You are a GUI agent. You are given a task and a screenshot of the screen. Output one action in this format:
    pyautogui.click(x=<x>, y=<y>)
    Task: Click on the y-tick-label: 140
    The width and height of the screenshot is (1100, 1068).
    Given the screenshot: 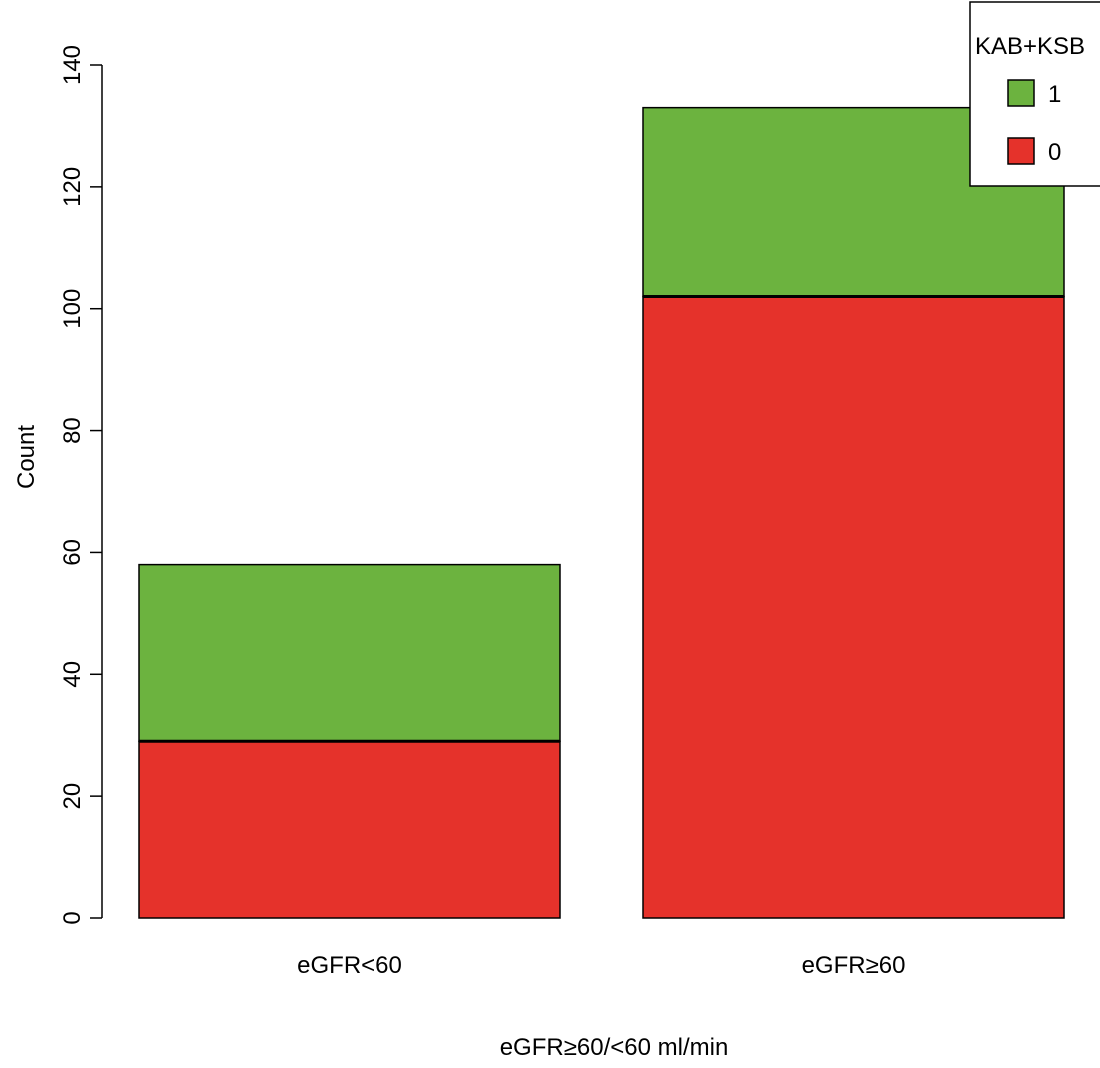 What is the action you would take?
    pyautogui.click(x=72, y=65)
    